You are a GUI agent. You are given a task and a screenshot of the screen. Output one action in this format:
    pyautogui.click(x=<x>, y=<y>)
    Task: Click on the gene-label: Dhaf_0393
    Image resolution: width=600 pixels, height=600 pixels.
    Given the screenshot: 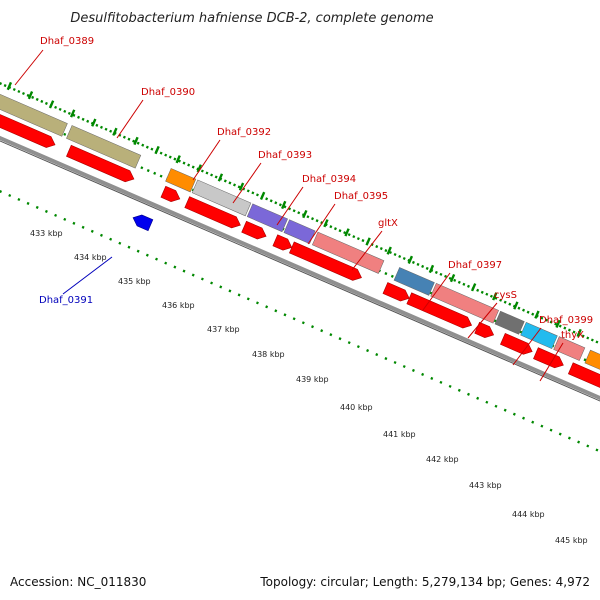 What is the action you would take?
    pyautogui.click(x=285, y=155)
    